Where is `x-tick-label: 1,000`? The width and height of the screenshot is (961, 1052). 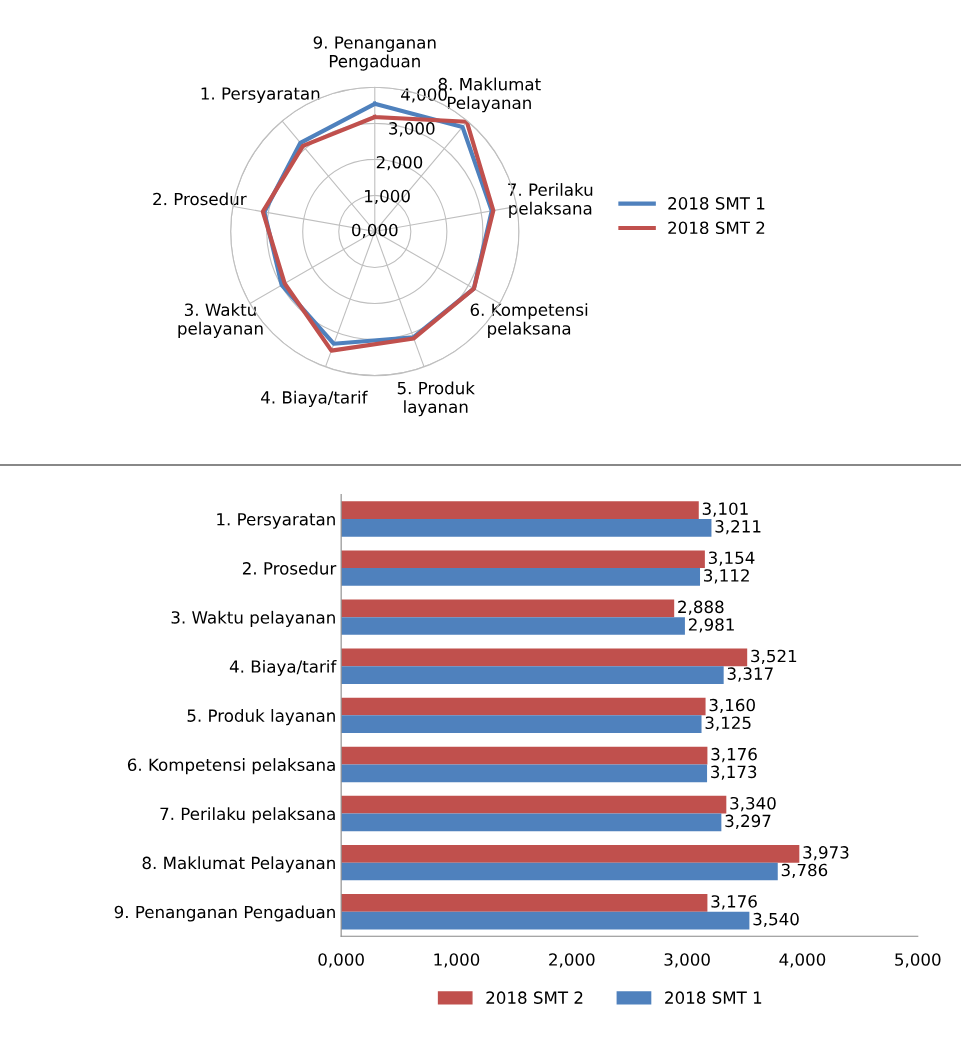 x-tick-label: 1,000 is located at coordinates (457, 960).